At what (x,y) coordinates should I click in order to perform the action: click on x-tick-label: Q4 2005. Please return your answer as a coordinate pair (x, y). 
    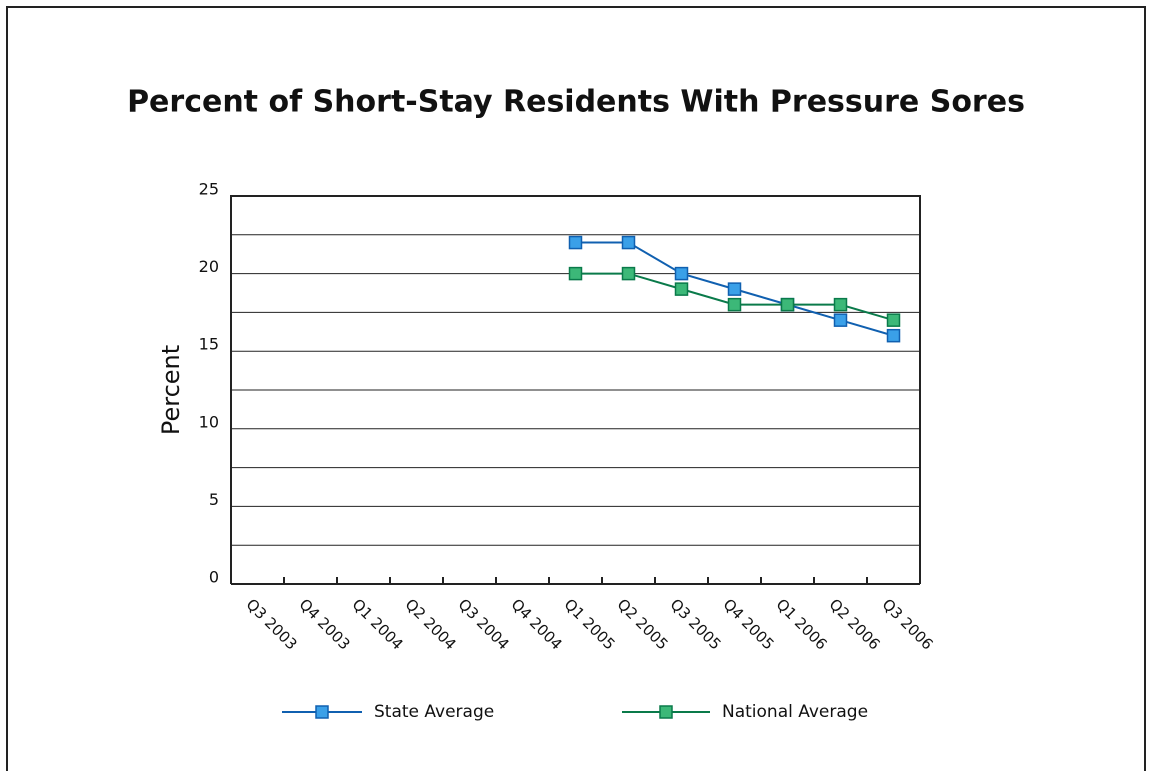
    Looking at the image, I should click on (748, 624).